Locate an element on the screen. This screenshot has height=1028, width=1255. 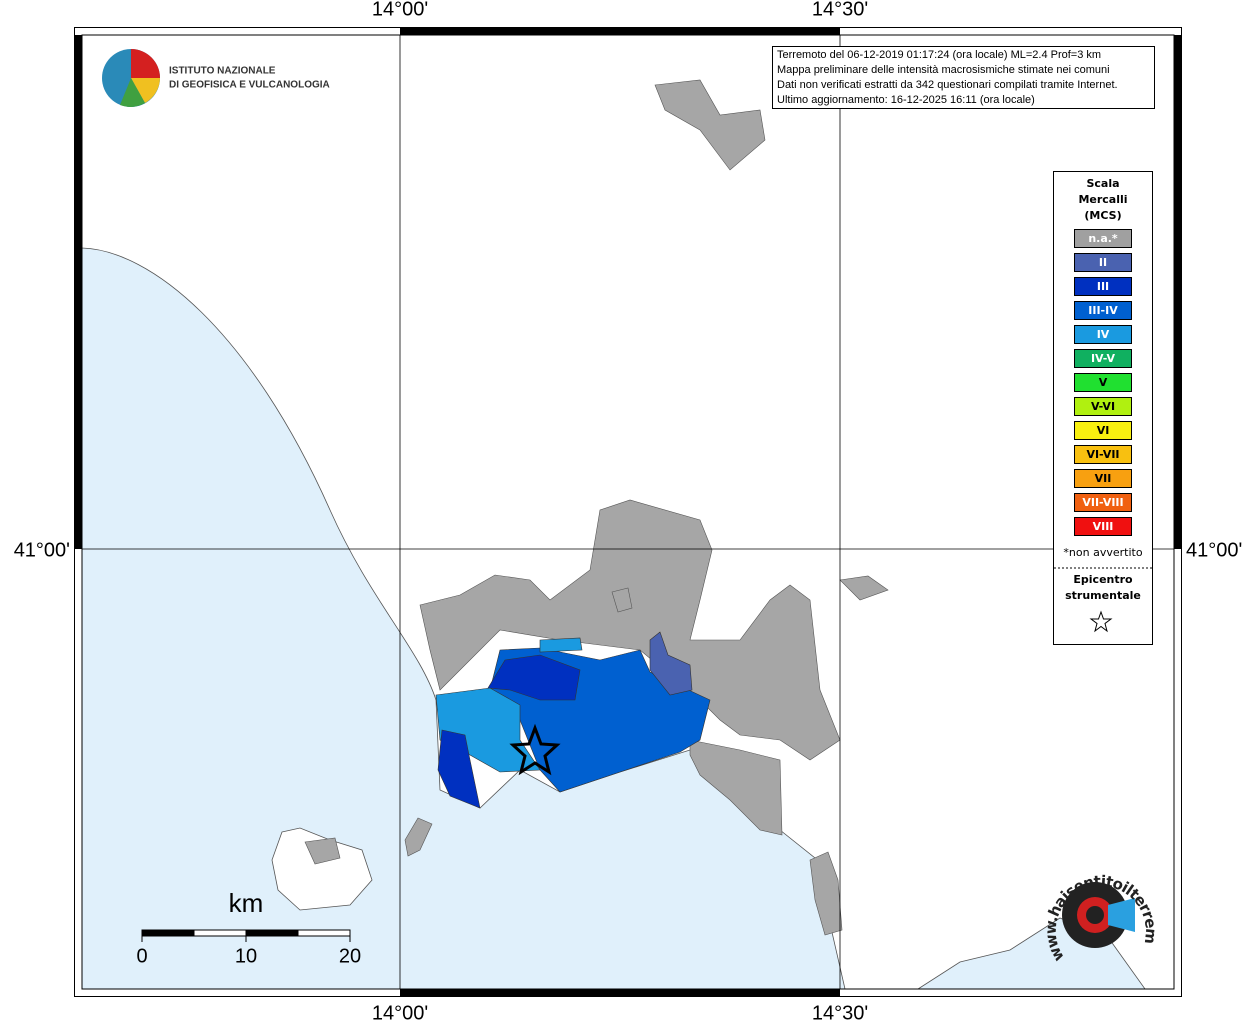
legend-label: IV-V is located at coordinates (1103, 358).